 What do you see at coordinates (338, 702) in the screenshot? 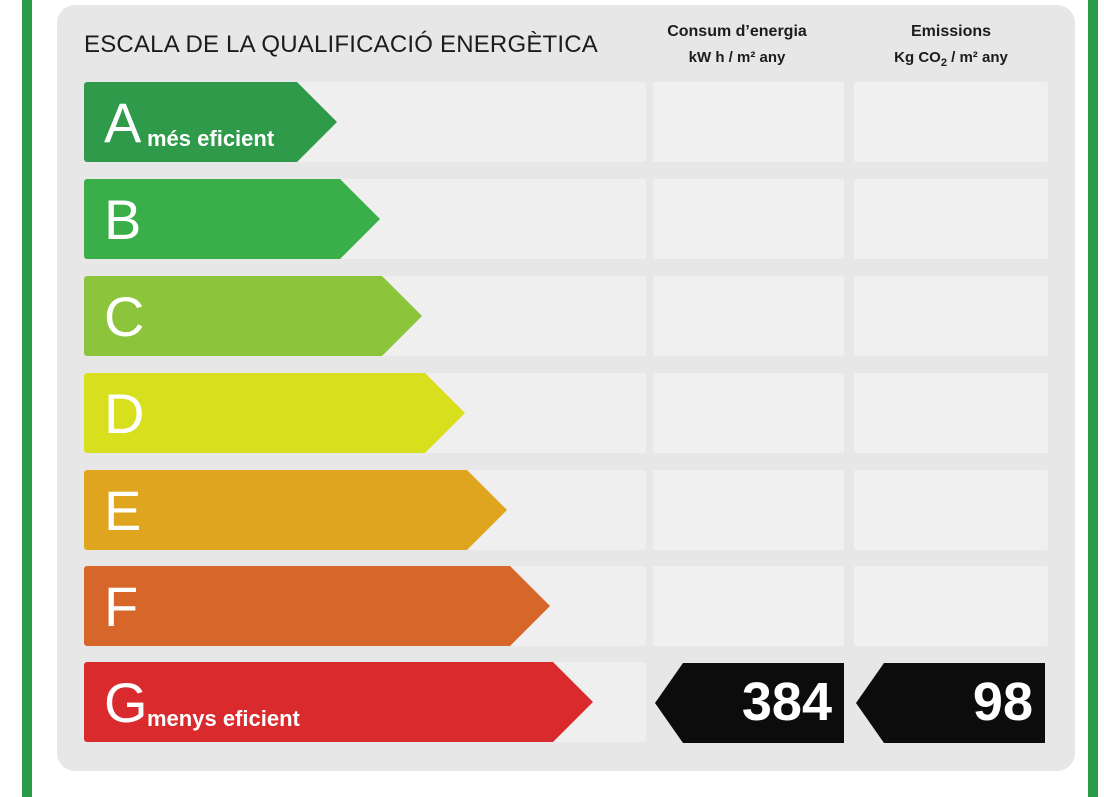
I see `class-g-arrow: G menys eficient` at bounding box center [338, 702].